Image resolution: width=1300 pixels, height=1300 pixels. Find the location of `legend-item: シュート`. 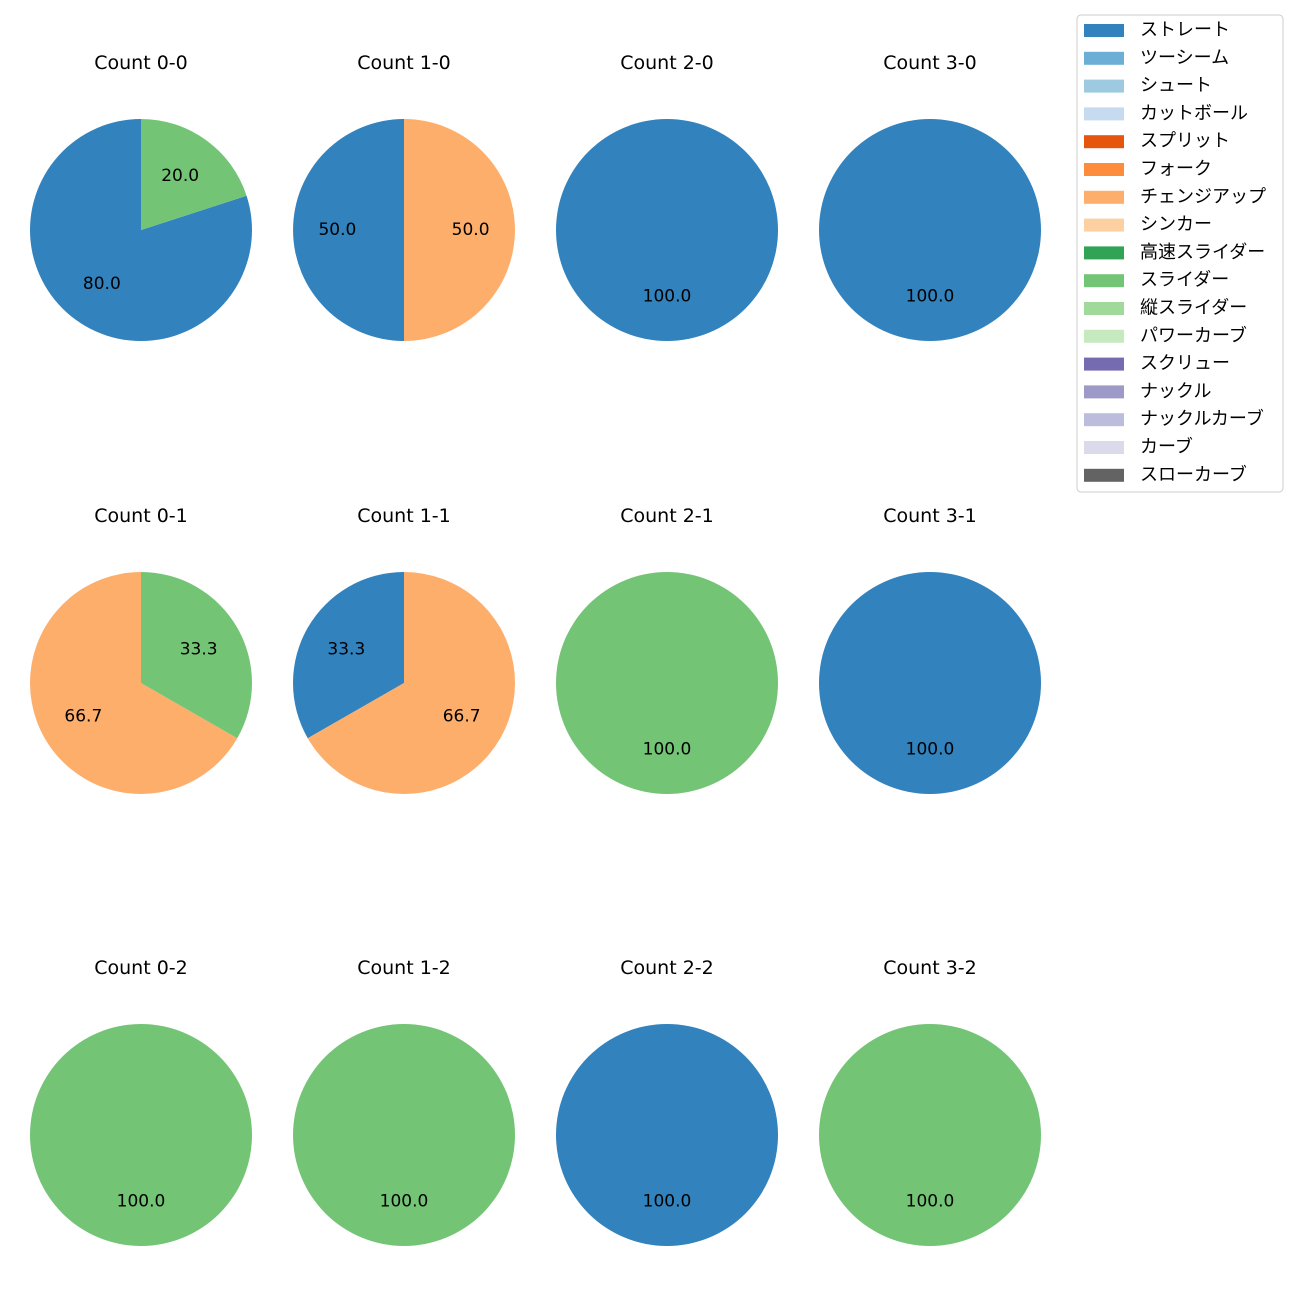

legend-item: シュート is located at coordinates (1148, 85).